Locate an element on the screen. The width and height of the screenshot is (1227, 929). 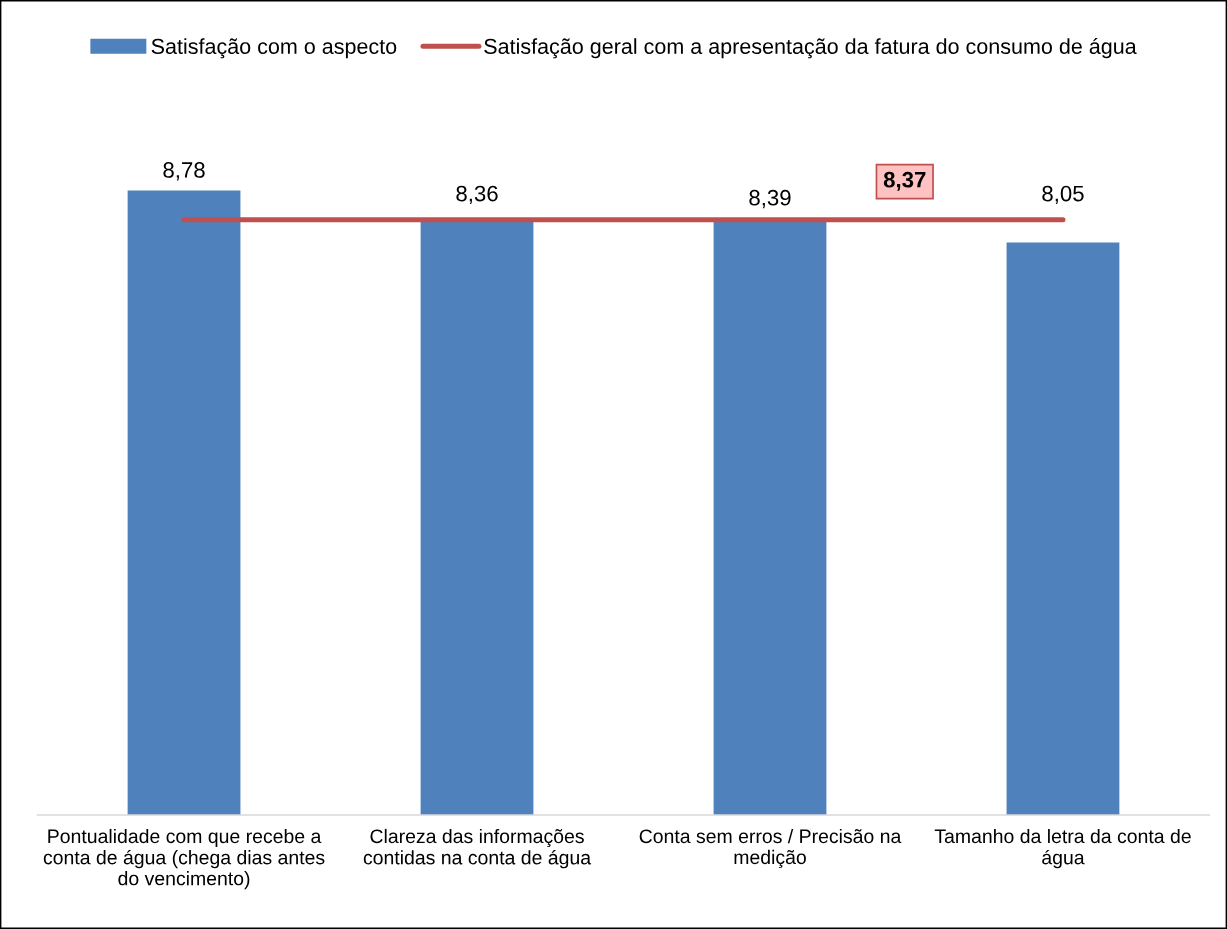
x-tick-label: Clareza das informações contidas na conta de água is located at coordinates (477, 848).